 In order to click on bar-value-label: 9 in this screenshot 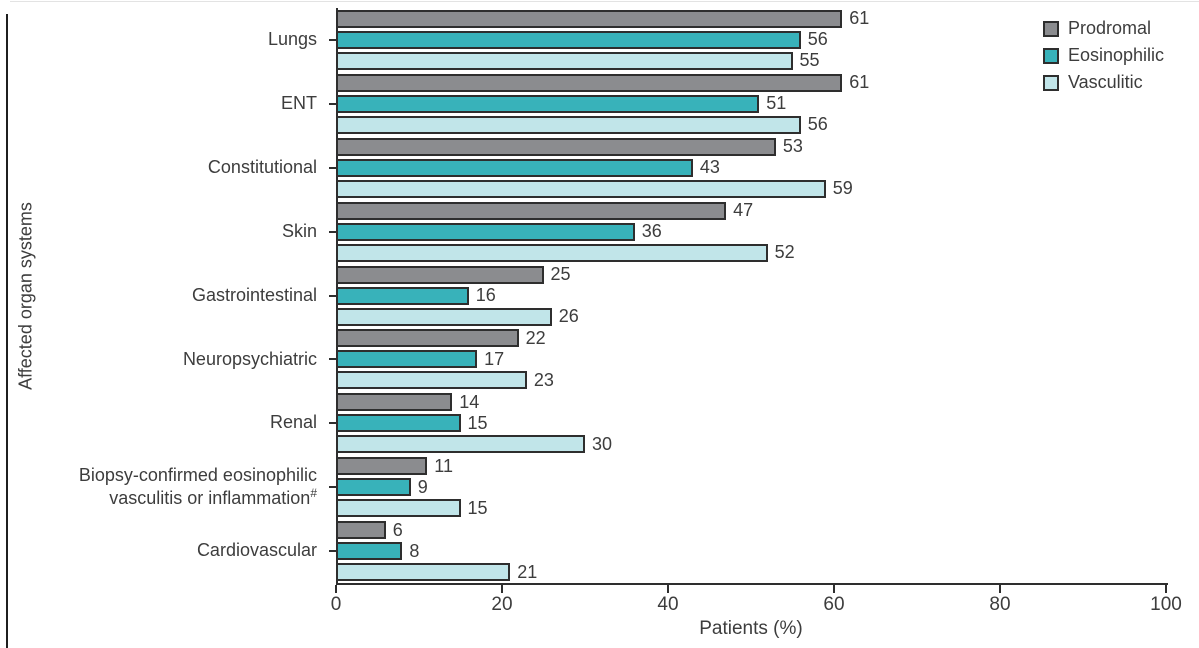, I will do `click(422, 486)`.